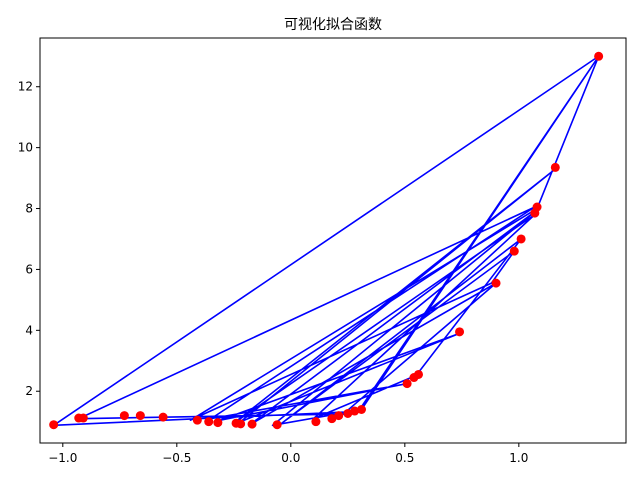  What do you see at coordinates (25, 148) in the screenshot?
I see `y-tick-label: 10` at bounding box center [25, 148].